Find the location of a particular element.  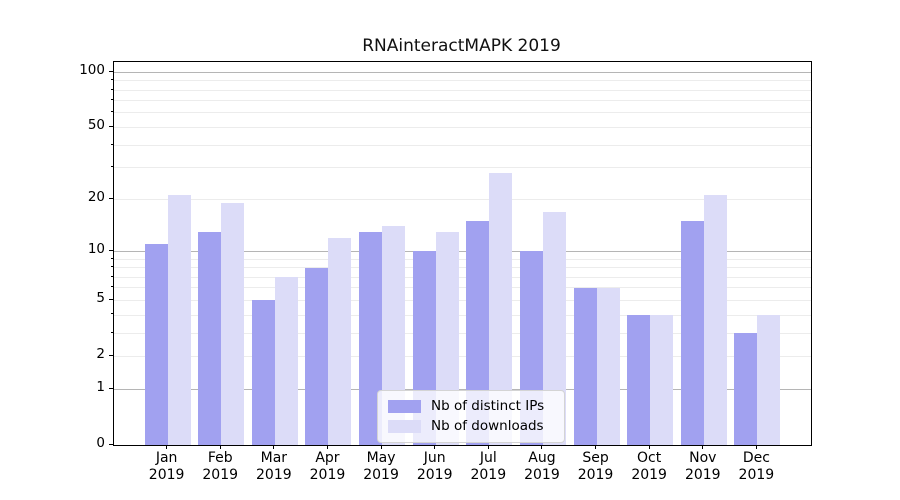

legend-swatch-downloads is located at coordinates (404, 426).